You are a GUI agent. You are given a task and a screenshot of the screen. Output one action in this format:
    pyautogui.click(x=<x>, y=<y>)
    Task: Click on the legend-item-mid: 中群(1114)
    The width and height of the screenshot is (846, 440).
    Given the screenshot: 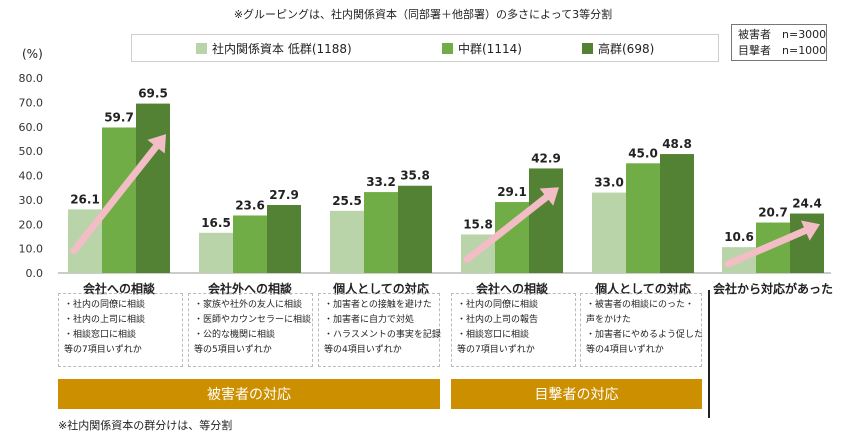 What is the action you would take?
    pyautogui.click(x=482, y=48)
    